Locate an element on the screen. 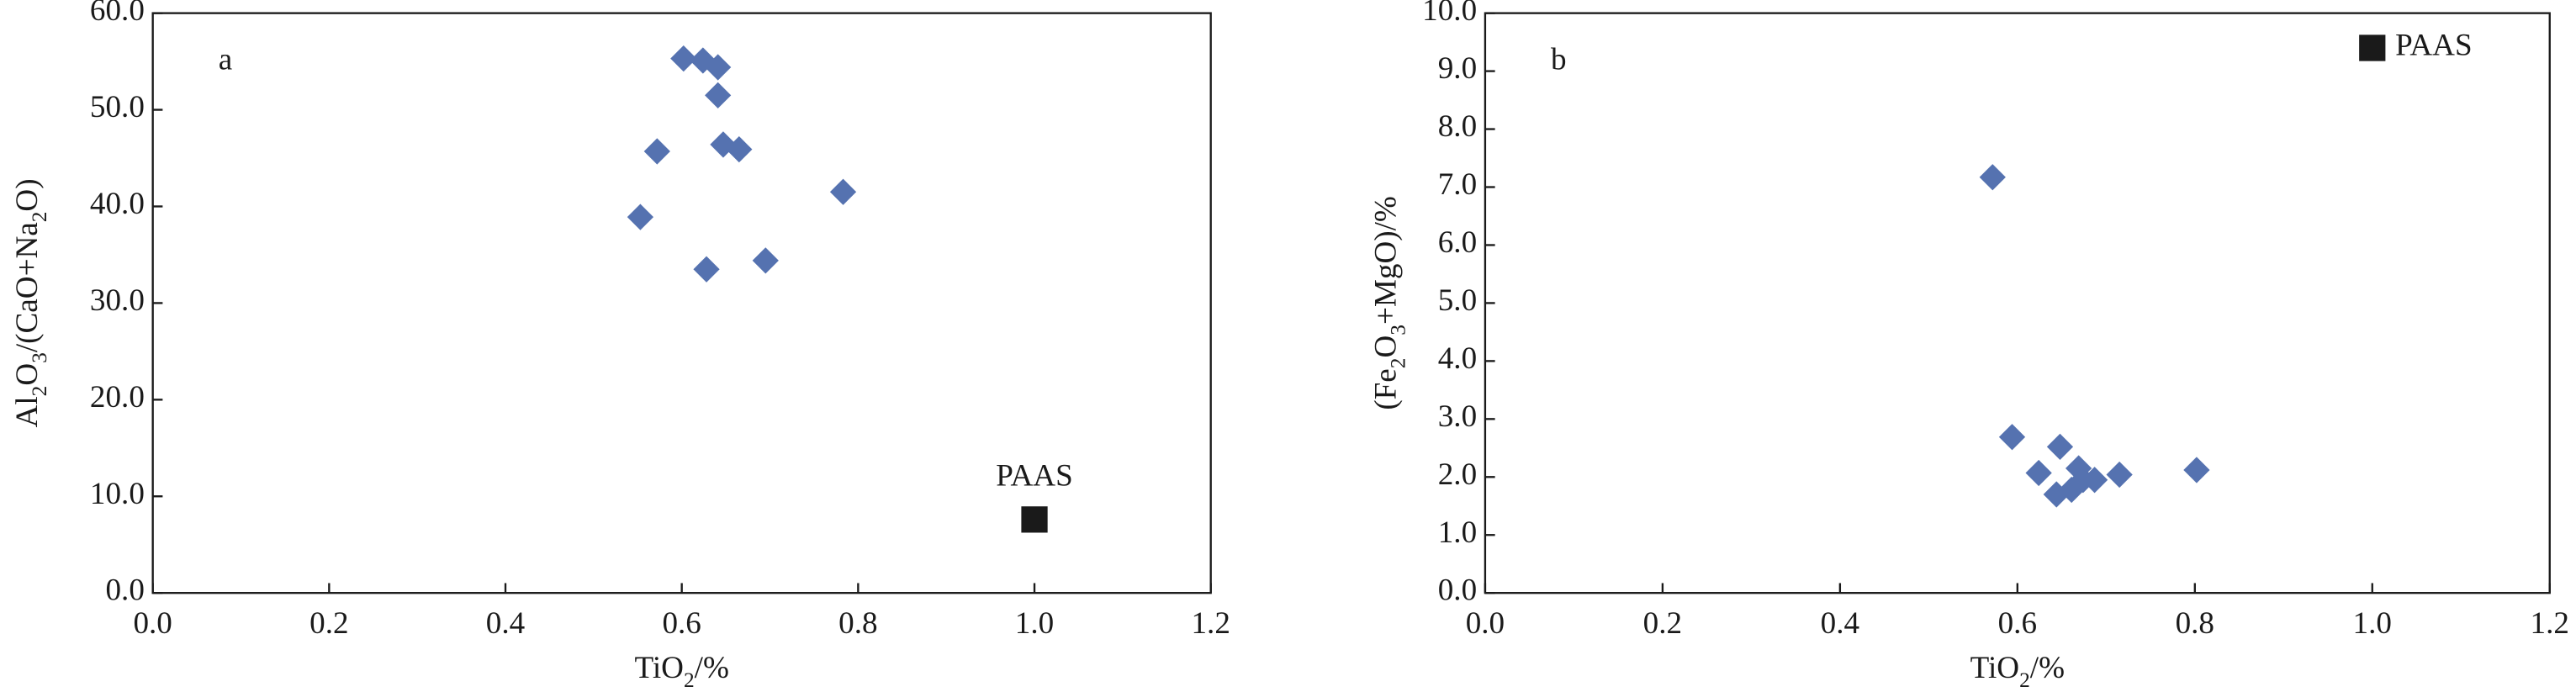 The height and width of the screenshot is (692, 2576). y-tick-label: 2.0 is located at coordinates (1457, 474).